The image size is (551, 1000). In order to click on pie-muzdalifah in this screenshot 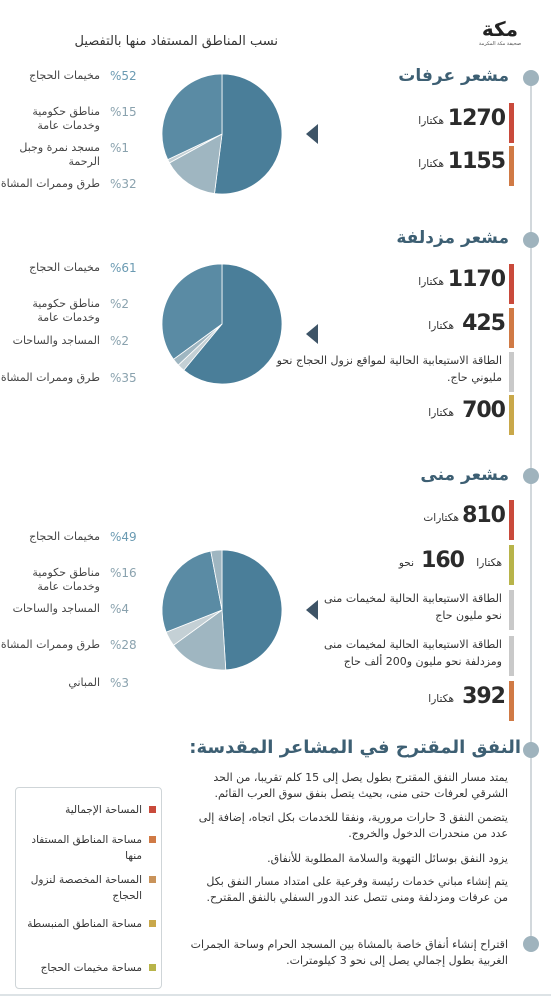, I will do `click(222, 324)`.